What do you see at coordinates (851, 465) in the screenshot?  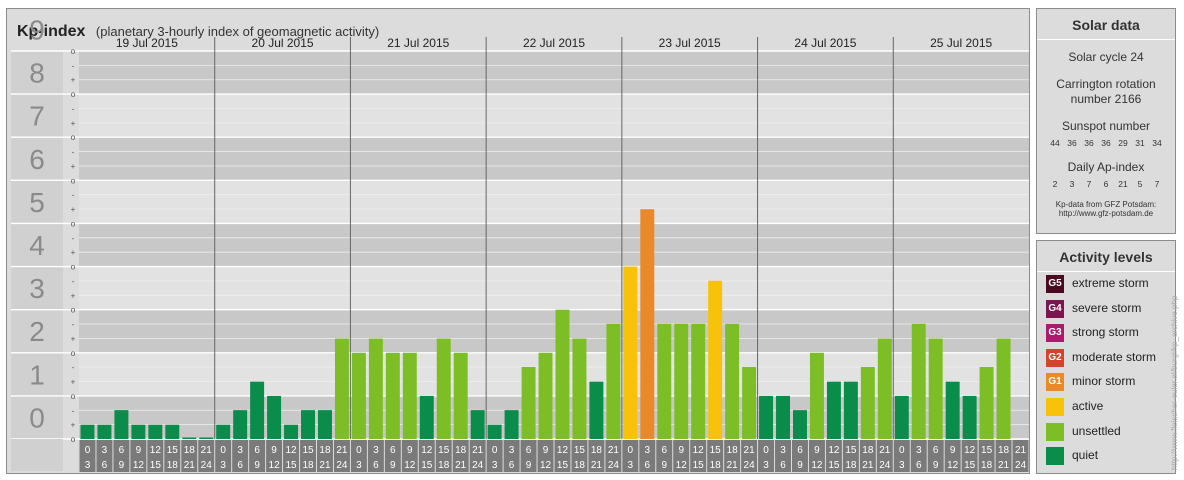 I see `x-tick-end: 18` at bounding box center [851, 465].